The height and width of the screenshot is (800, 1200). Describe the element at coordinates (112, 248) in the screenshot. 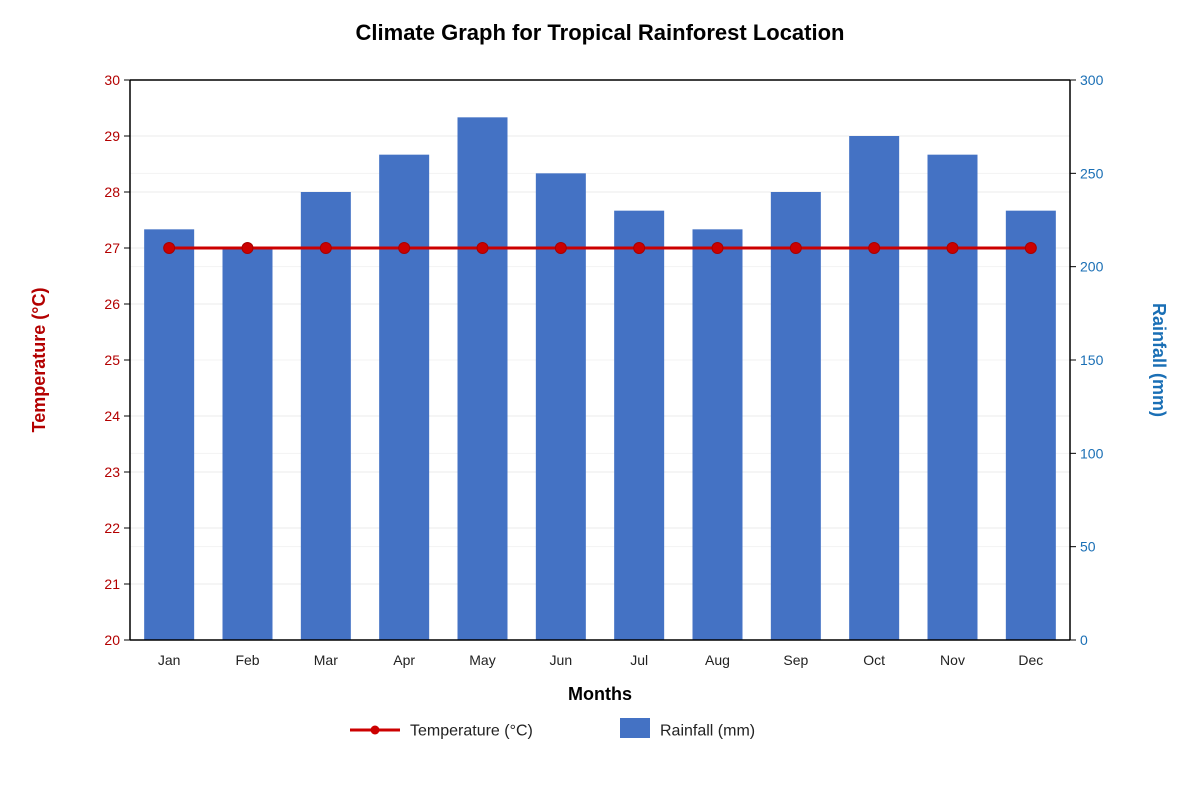

I see `left-tick-label: 27` at that location.